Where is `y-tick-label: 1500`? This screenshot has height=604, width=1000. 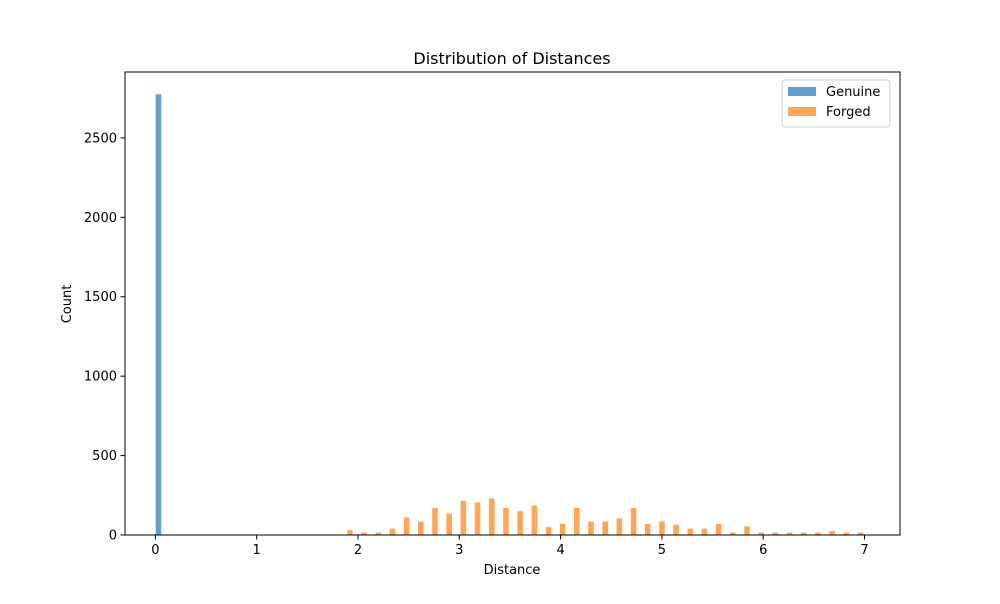
y-tick-label: 1500 is located at coordinates (100, 297).